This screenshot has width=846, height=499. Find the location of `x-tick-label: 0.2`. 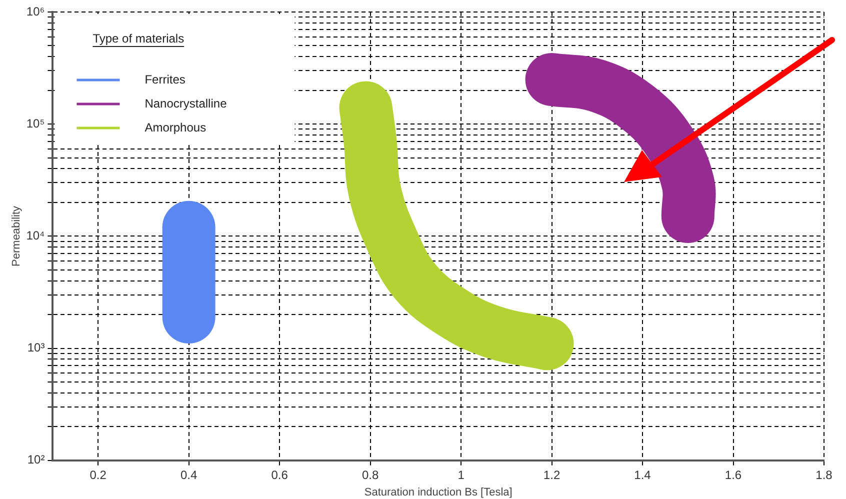

x-tick-label: 0.2 is located at coordinates (98, 475).